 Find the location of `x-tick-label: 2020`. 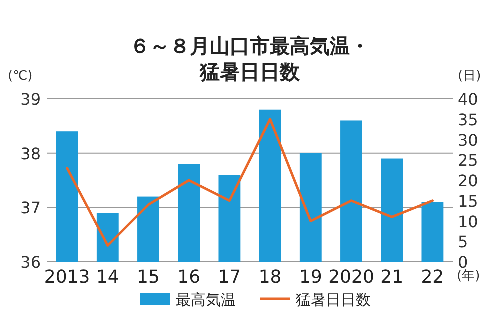

x-tick-label: 2020 is located at coordinates (351, 277).